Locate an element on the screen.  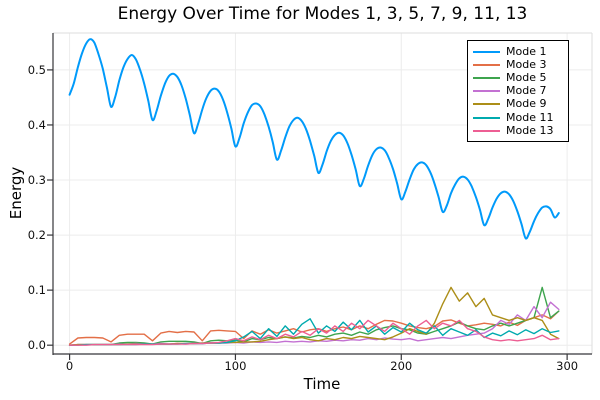
y-tick-label: 0.2 is located at coordinates (36, 235).